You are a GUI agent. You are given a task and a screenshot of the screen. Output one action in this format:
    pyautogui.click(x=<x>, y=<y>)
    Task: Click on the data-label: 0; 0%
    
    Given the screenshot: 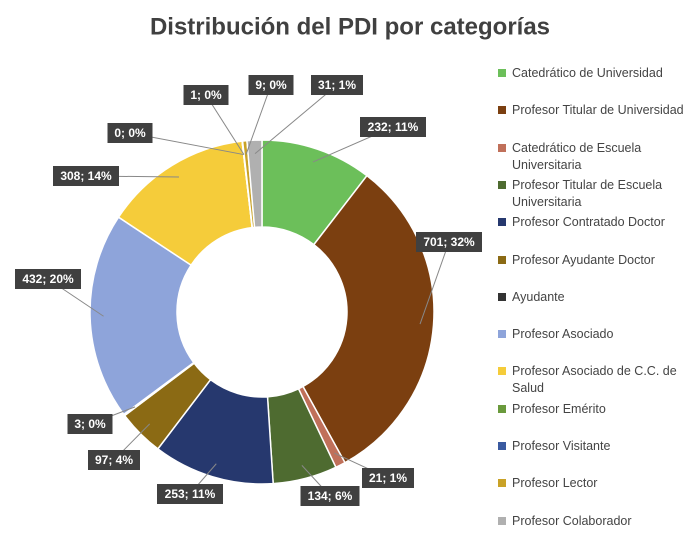 What is the action you would take?
    pyautogui.click(x=130, y=133)
    